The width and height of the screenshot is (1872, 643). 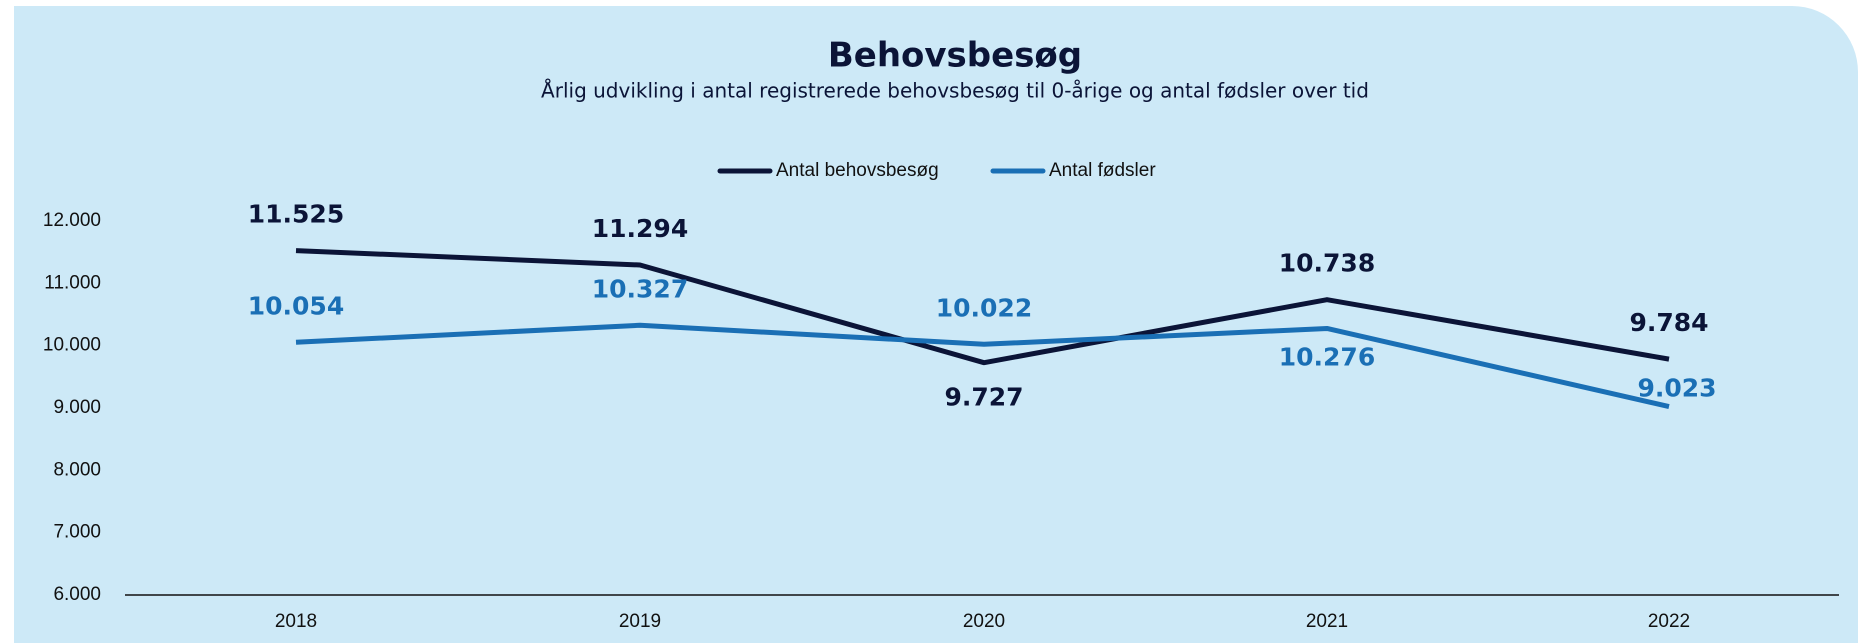 I want to click on chart-title: Behovsbesøg, so click(x=955, y=56).